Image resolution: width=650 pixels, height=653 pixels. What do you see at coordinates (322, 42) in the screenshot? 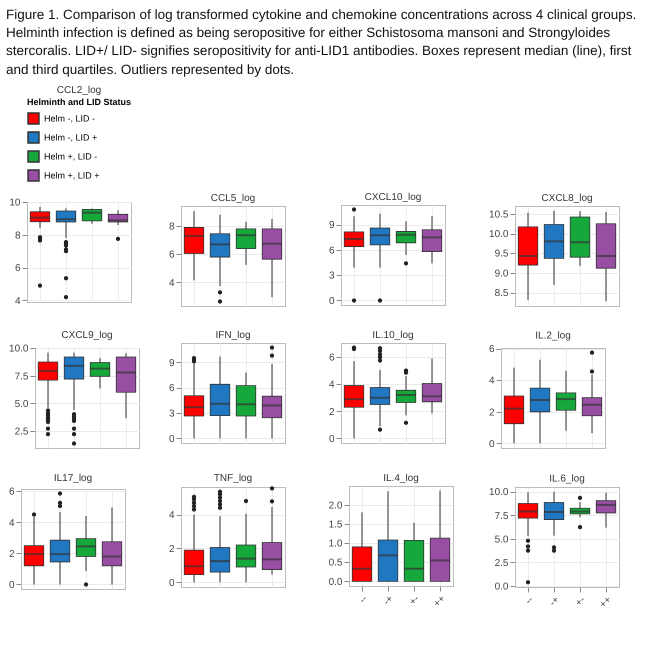
I see `text: Figure 1. Comparison of log transformed cytokine and chemokine concentrations across 4 clinical groups. Helminth infection is defined as being seropositive for either Schistosoma mansoni and Strongyloides stercoralis. LID+/ LID- signifies seropositivity for anti-LID1 antibodies. Boxes represent median (line), first and third quartiles. Outliers represented by dots.` at bounding box center [322, 42].